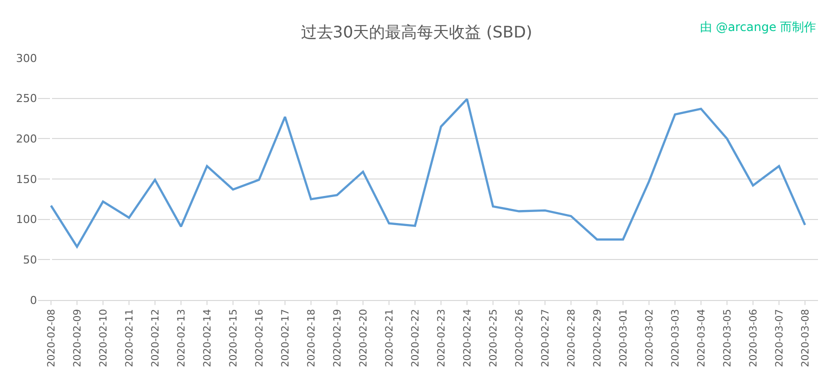 This screenshot has height=379, width=833. What do you see at coordinates (758, 27) in the screenshot?
I see `text: 由 @arcange 而制作` at bounding box center [758, 27].